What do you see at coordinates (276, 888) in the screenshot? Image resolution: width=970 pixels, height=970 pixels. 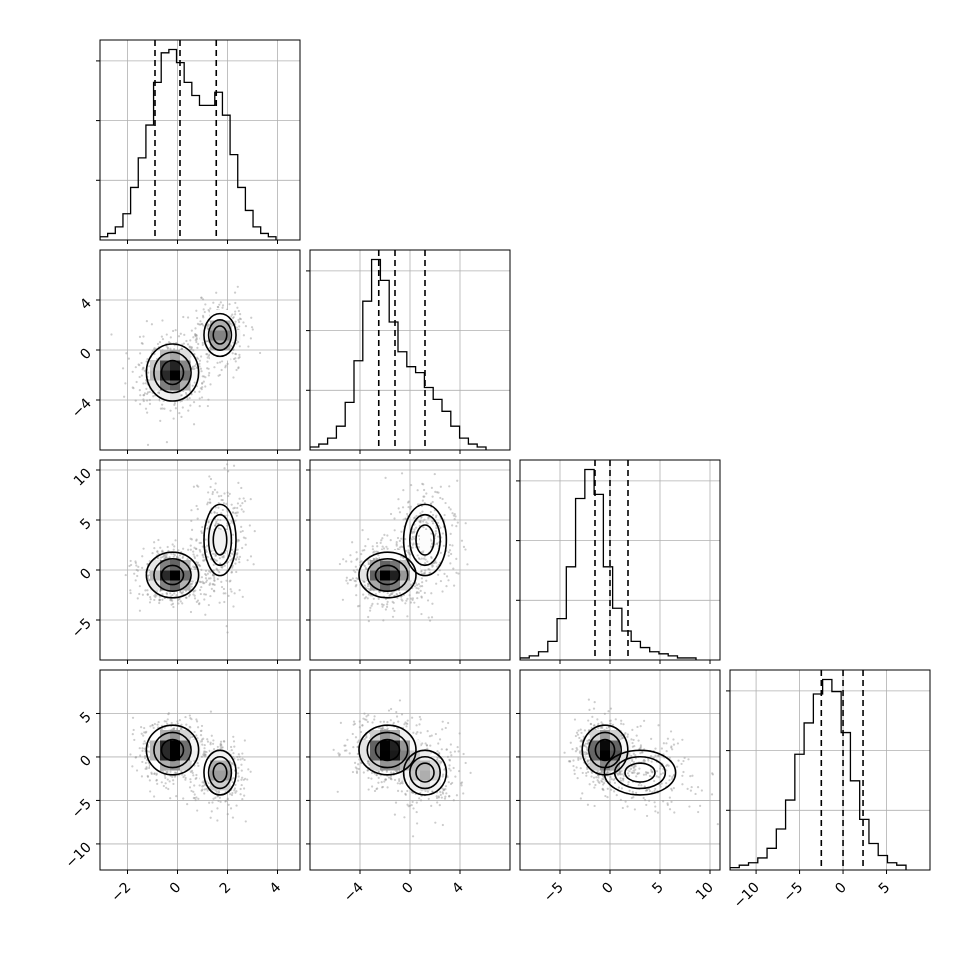 I see `xtick-label: 4` at bounding box center [276, 888].